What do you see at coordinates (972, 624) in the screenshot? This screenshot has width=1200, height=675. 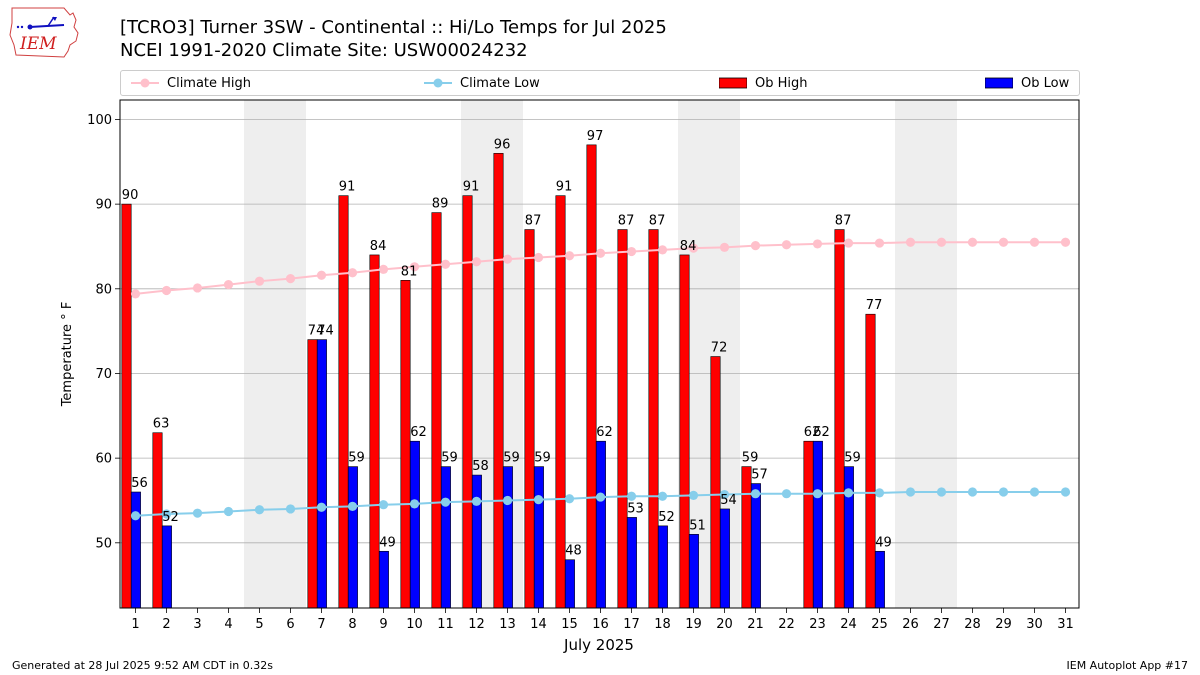 I see `x-tick-label-28: 28` at bounding box center [972, 624].